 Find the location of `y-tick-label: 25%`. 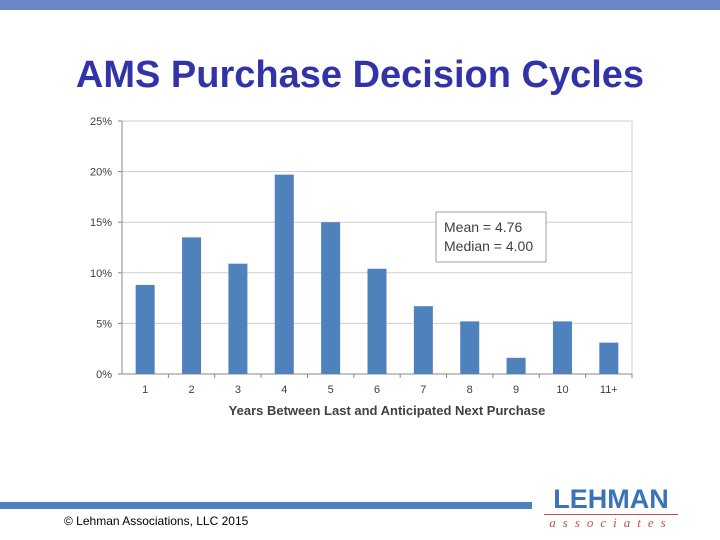

y-tick-label: 25% is located at coordinates (101, 122).